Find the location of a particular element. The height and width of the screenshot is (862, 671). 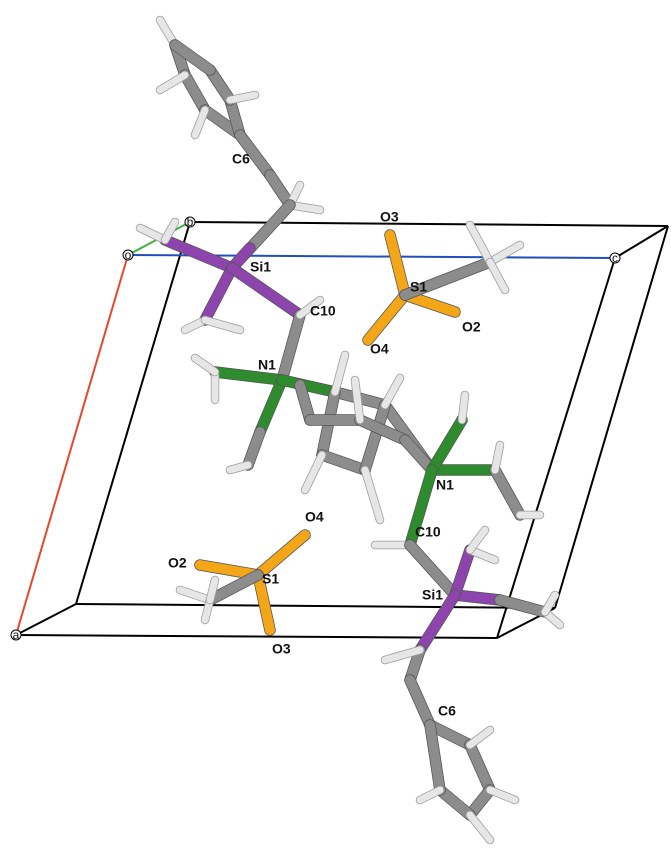

axis-label: b is located at coordinates (190, 222).